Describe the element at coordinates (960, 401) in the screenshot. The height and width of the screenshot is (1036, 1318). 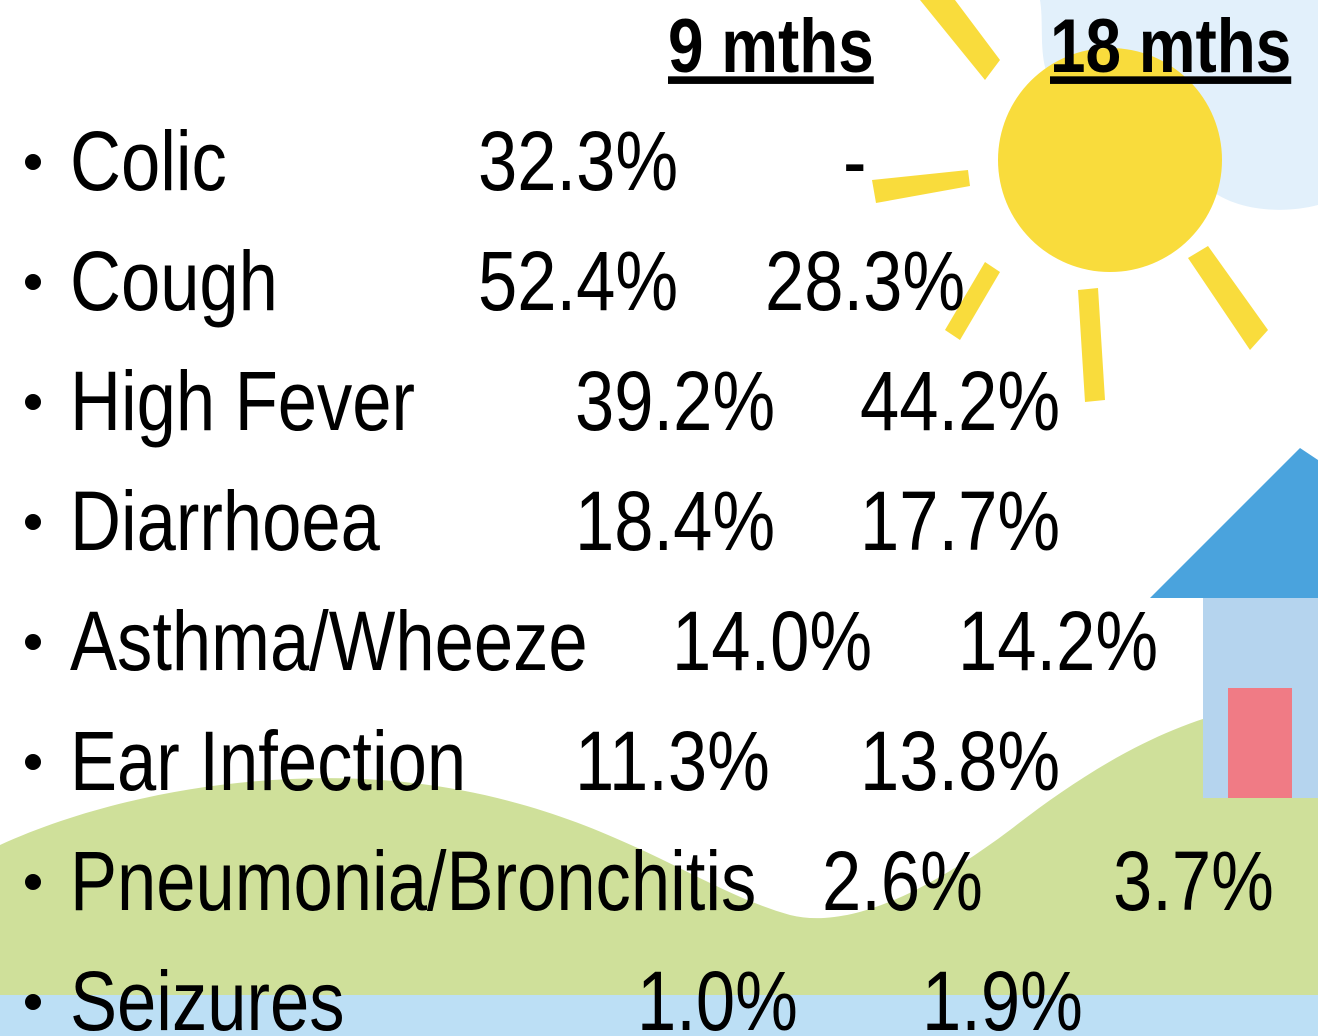
I see `row-value: 44.2%` at that location.